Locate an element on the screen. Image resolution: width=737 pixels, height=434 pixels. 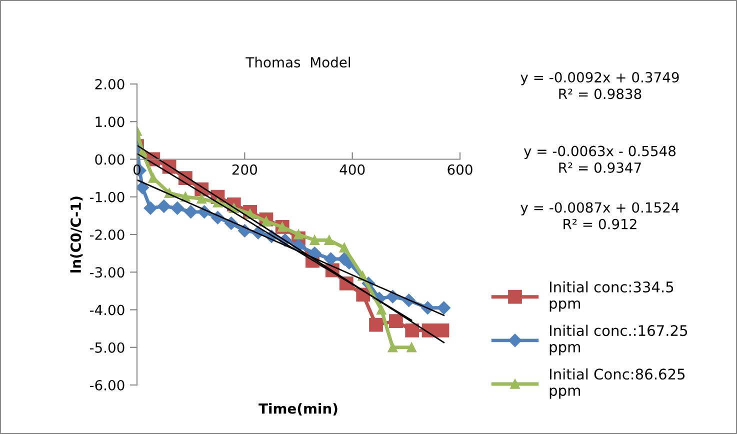
chart-title: Thomas Model is located at coordinates (298, 62).